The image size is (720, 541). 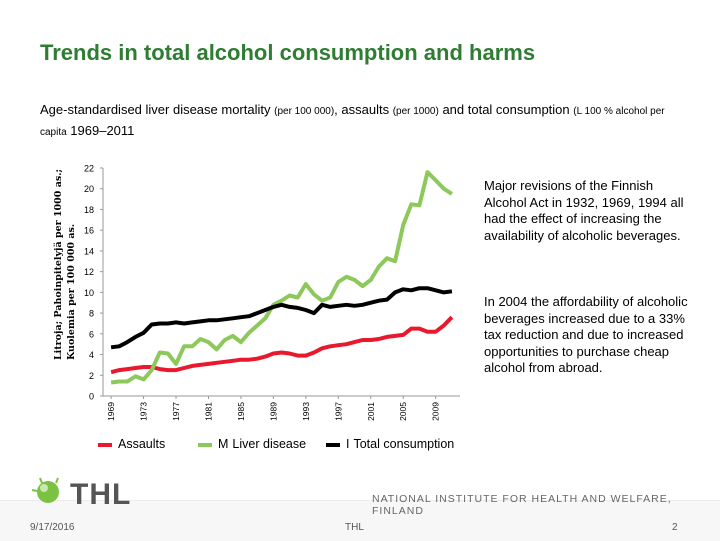 What do you see at coordinates (404, 444) in the screenshot?
I see `legend-label-consumption: Total consumption` at bounding box center [404, 444].